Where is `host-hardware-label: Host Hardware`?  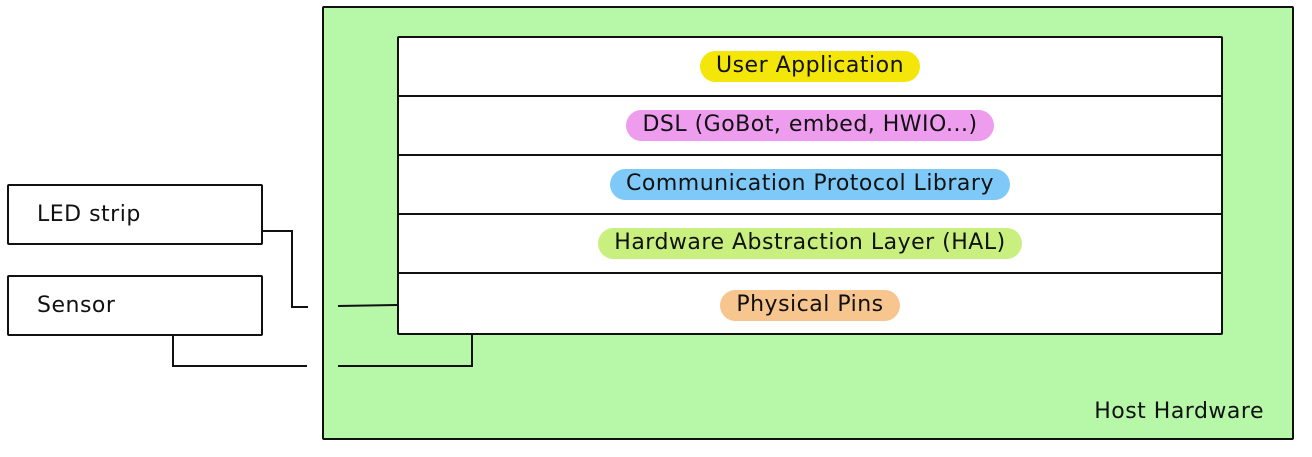 host-hardware-label: Host Hardware is located at coordinates (1179, 411).